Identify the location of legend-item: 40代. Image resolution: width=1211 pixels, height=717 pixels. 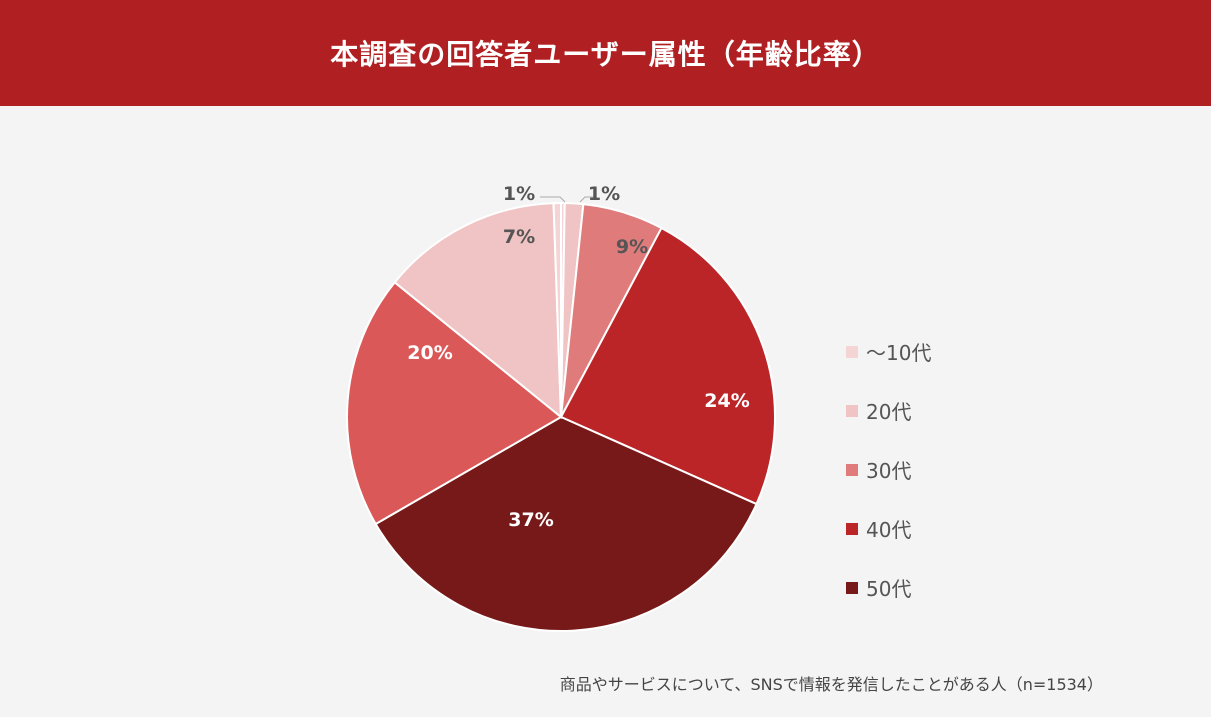
(888, 528).